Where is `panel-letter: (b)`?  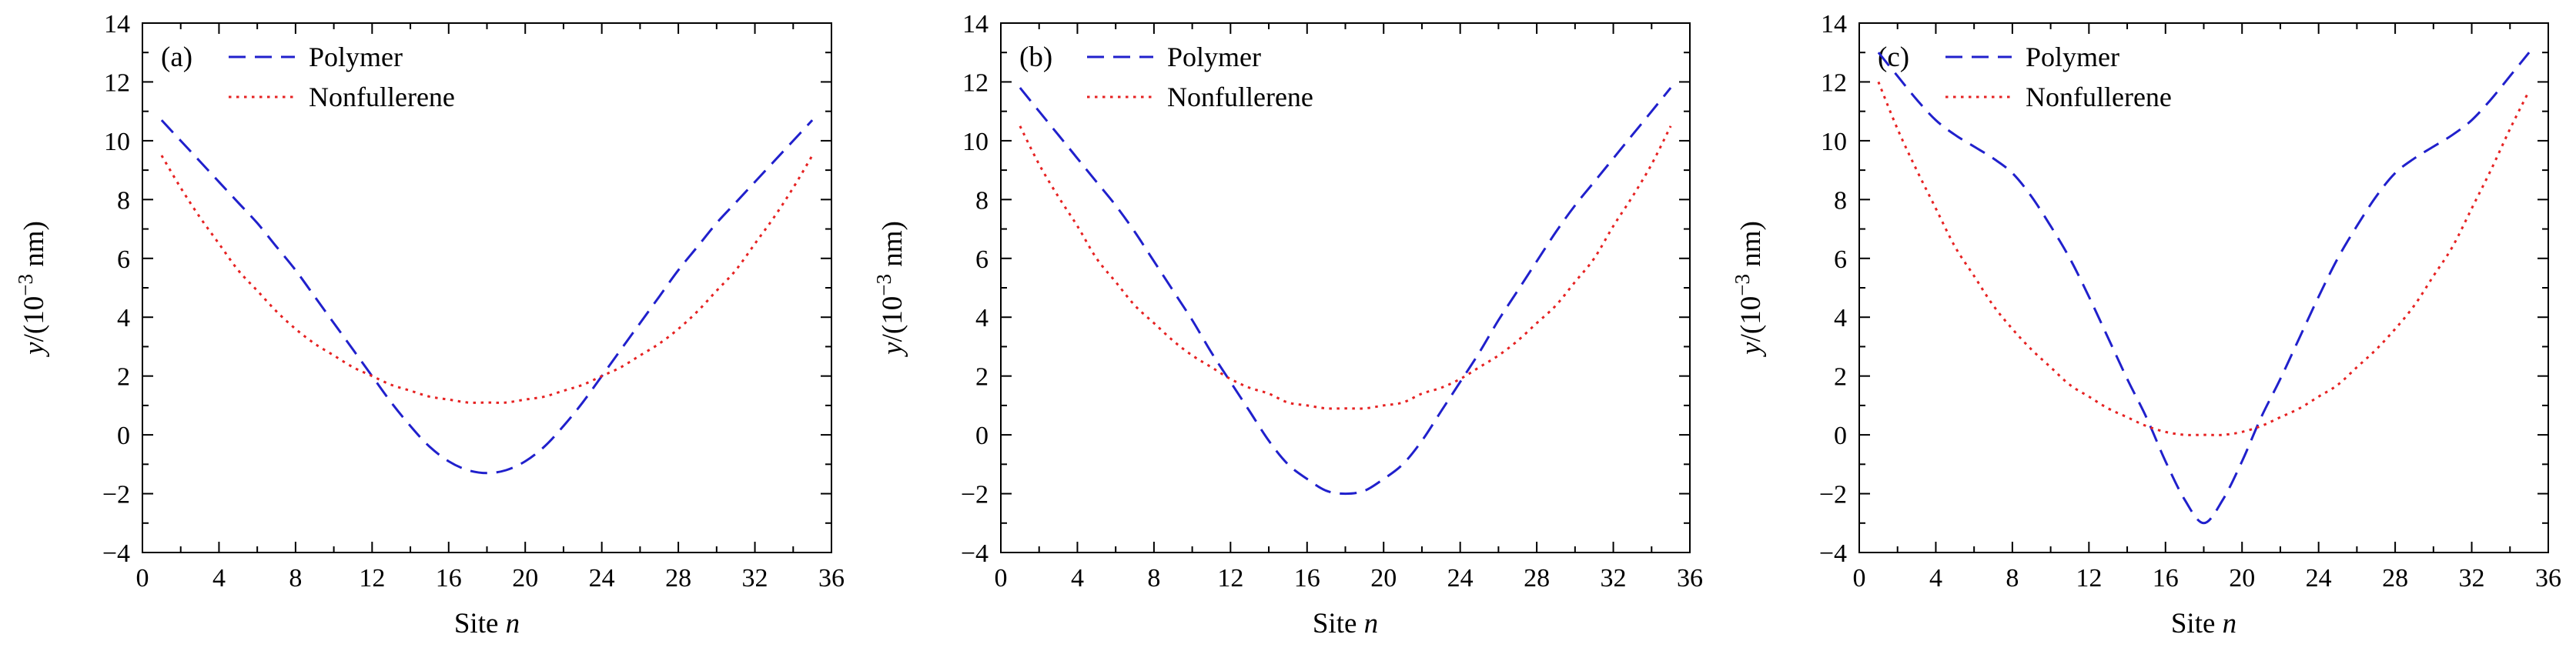 panel-letter: (b) is located at coordinates (1035, 57).